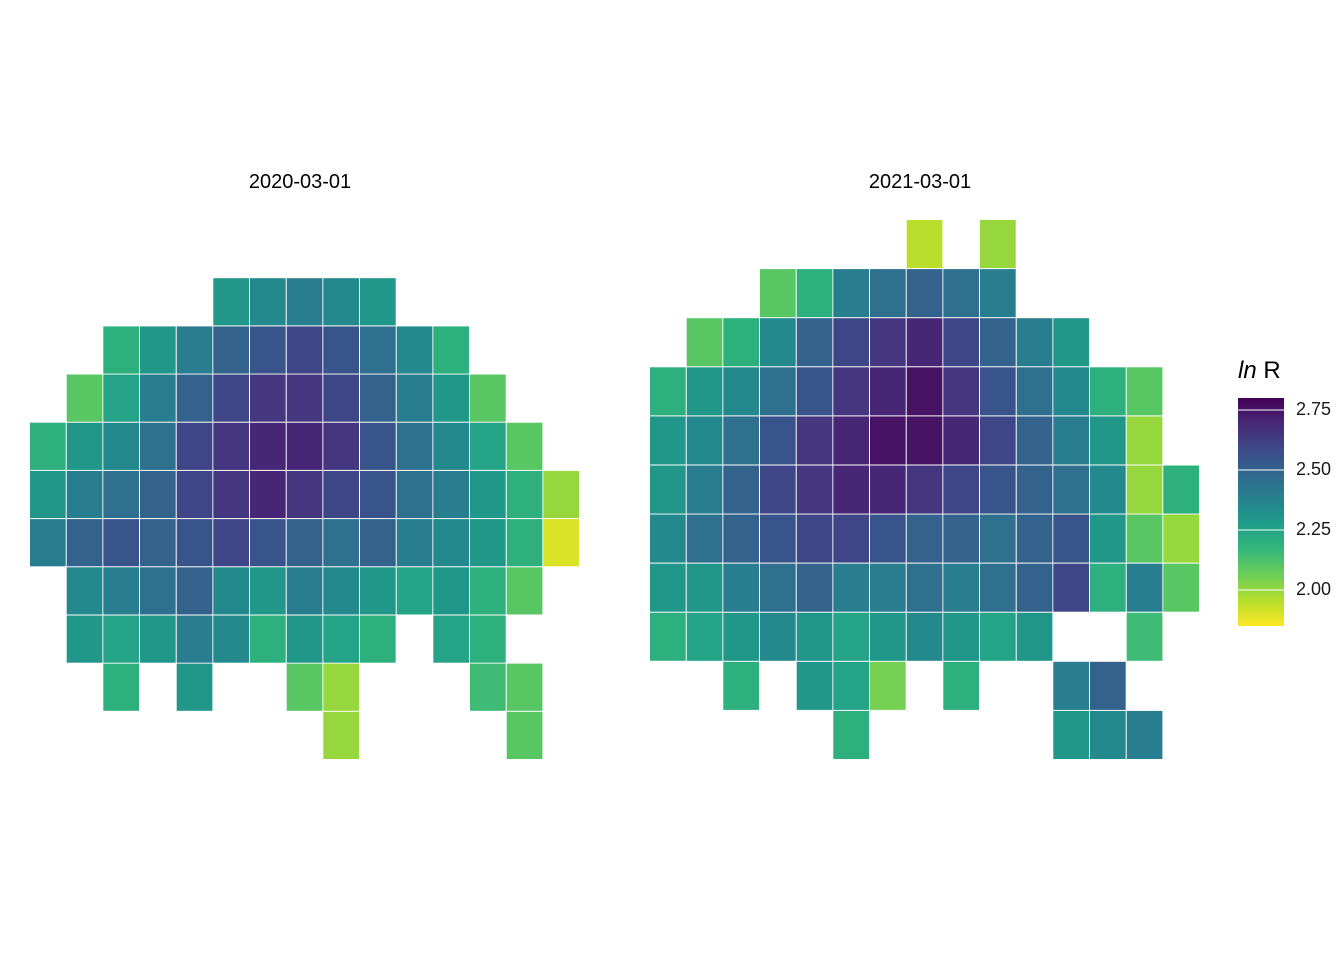 The width and height of the screenshot is (1344, 960). I want to click on legend-tick-label: 2.75, so click(1313, 409).